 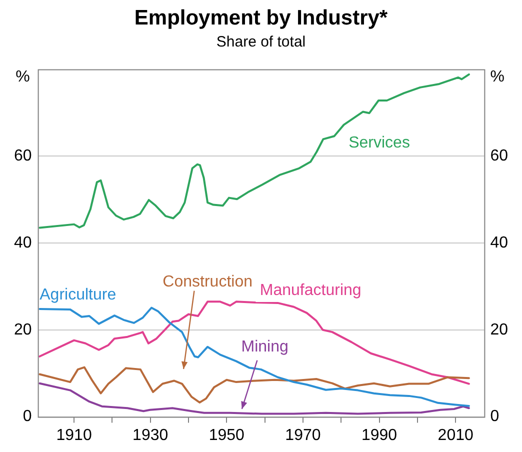 What do you see at coordinates (497, 77) in the screenshot?
I see `y2-axis-title: %` at bounding box center [497, 77].